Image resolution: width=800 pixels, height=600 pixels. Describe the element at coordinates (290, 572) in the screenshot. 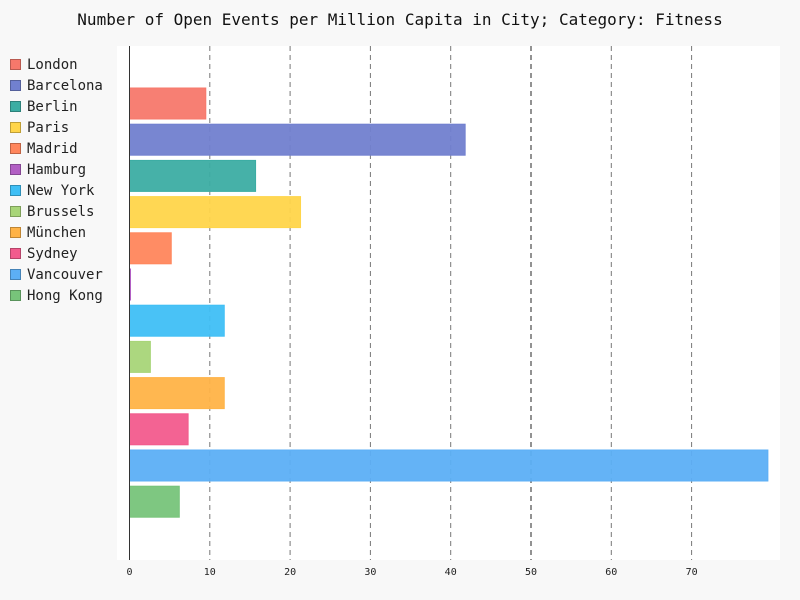

I see `x-tick-label: 20` at that location.